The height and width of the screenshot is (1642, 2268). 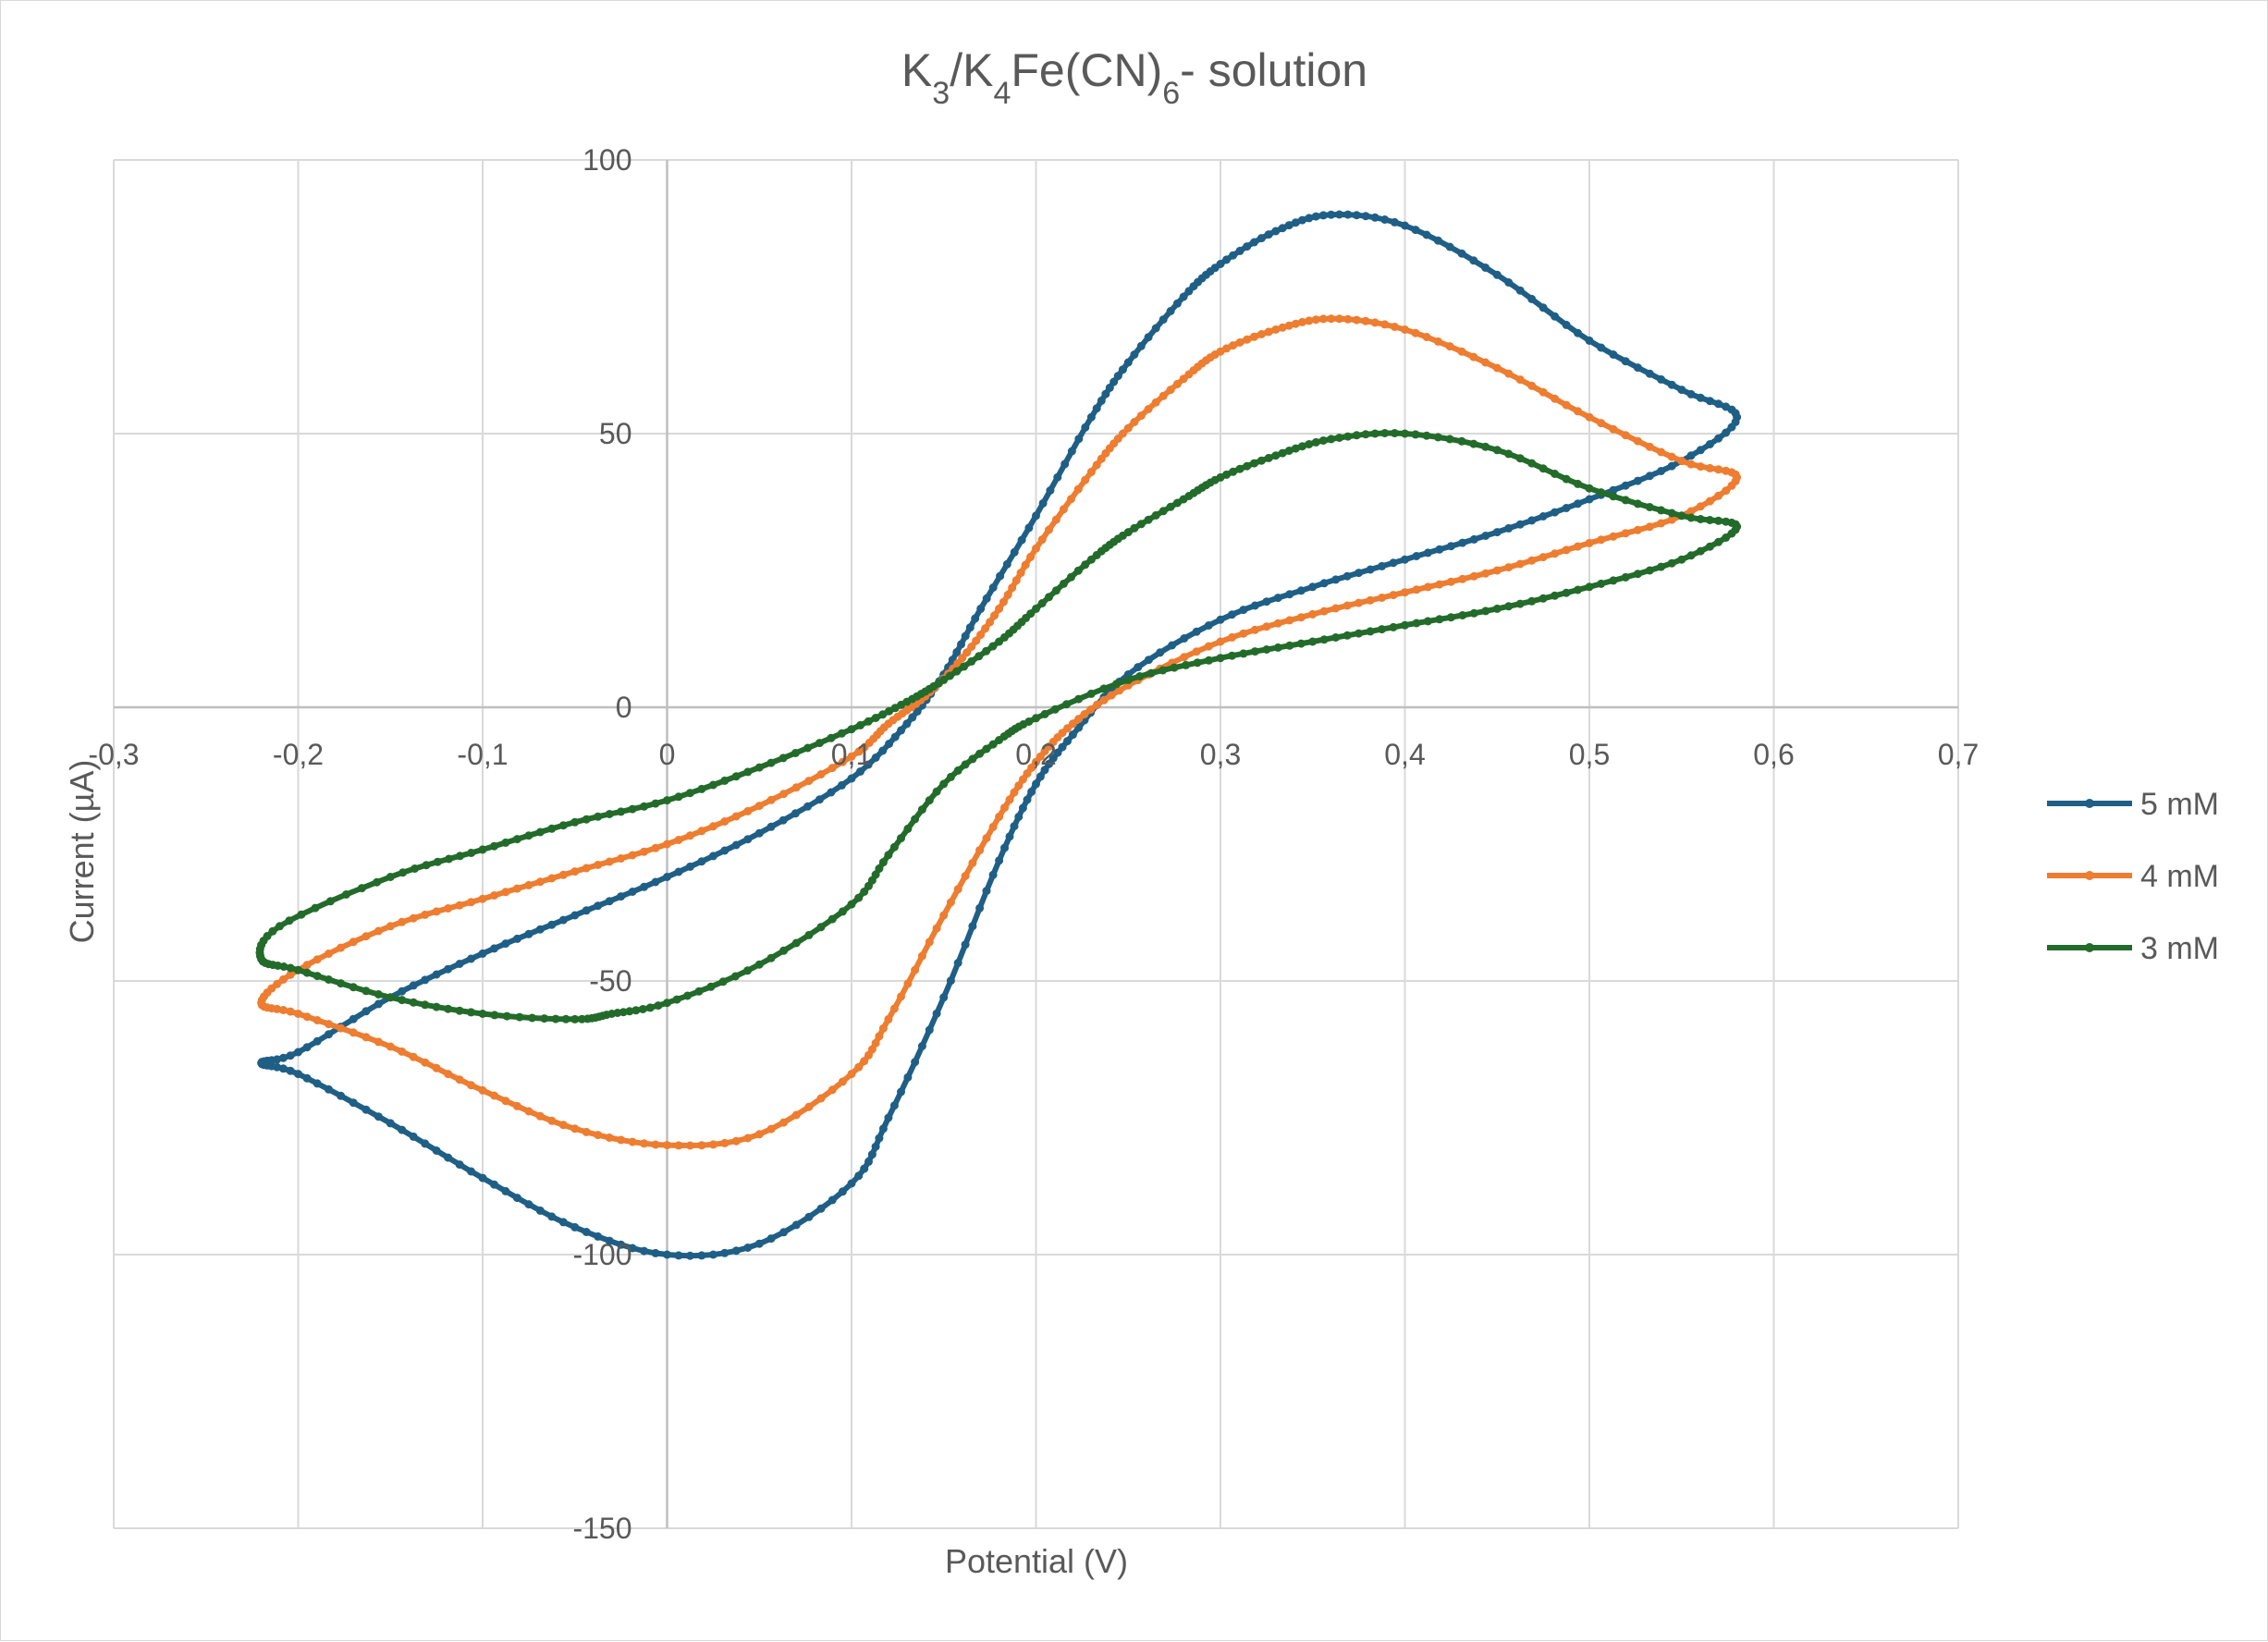 I want to click on x-tick-label: 0,1, so click(x=851, y=755).